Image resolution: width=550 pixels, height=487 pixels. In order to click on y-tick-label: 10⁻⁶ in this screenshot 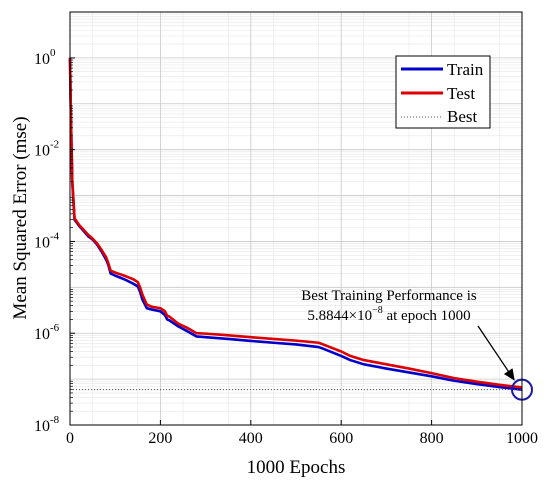, I will do `click(47, 332)`.